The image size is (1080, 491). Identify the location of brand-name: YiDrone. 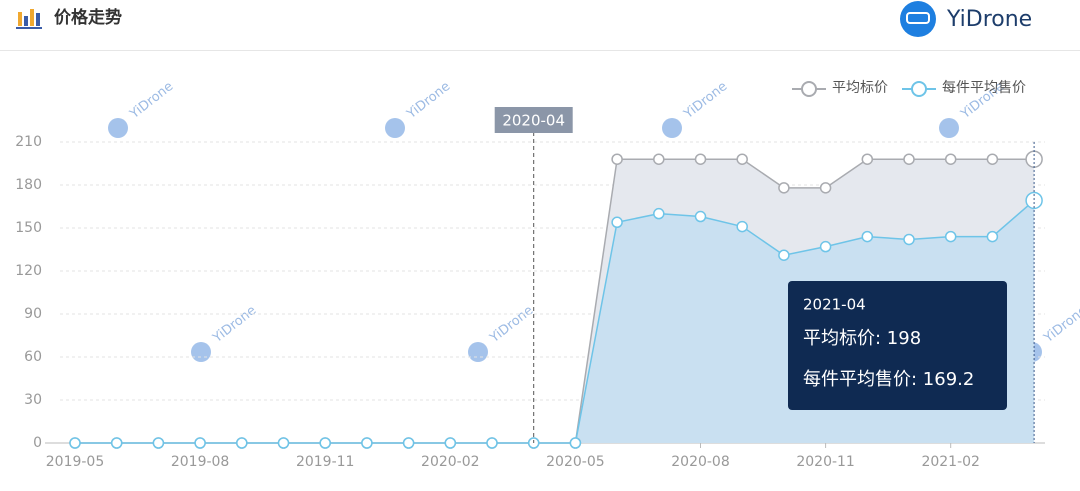
(989, 19).